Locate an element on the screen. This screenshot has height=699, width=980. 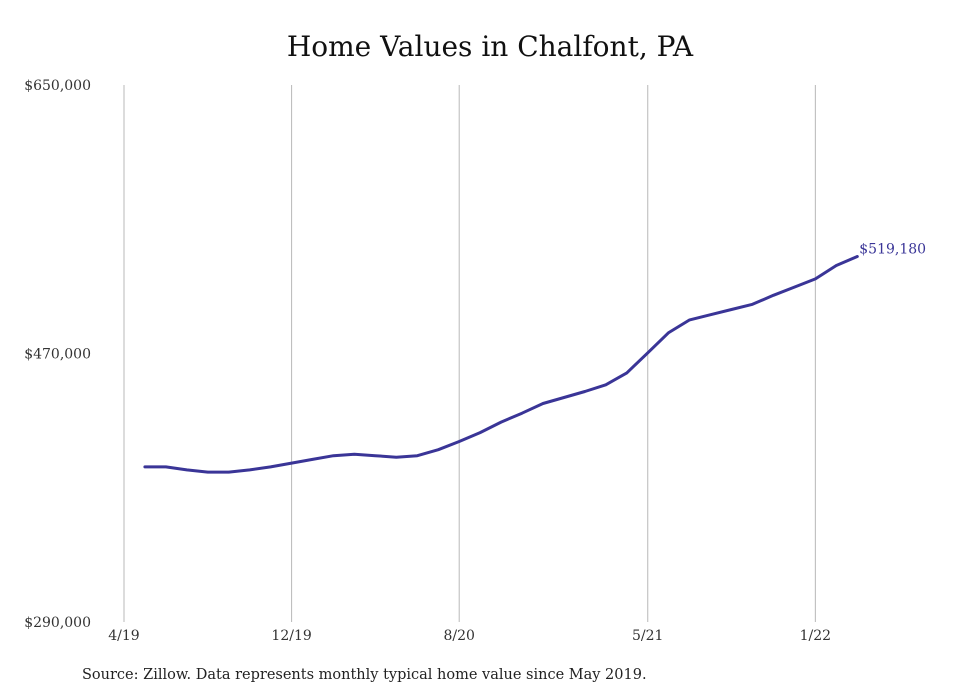
x-tick-label: 1/22 is located at coordinates (815, 636).